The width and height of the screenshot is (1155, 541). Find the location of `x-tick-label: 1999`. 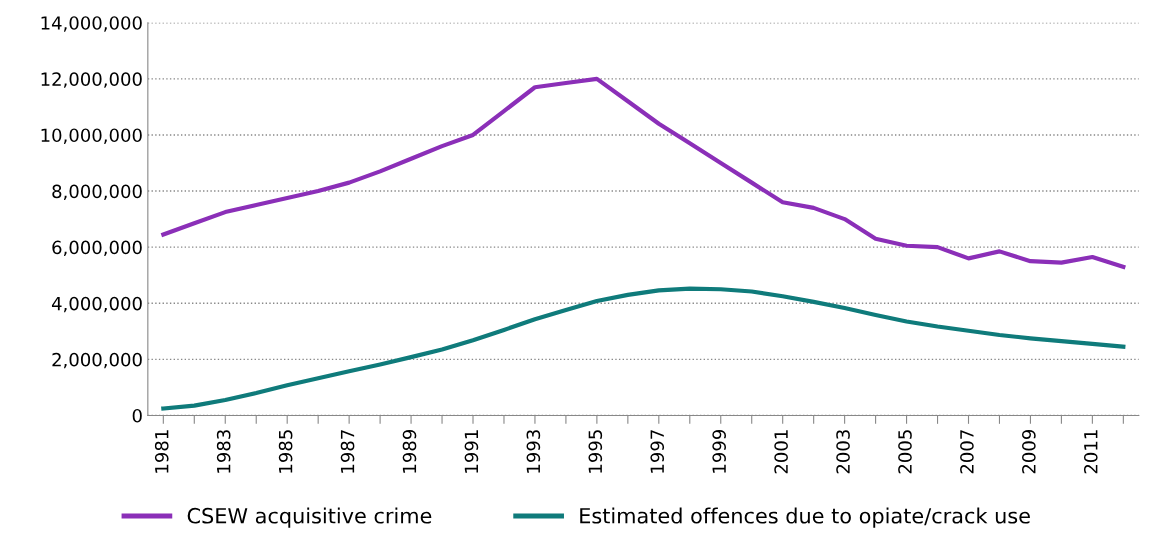

x-tick-label: 1999 is located at coordinates (719, 451).